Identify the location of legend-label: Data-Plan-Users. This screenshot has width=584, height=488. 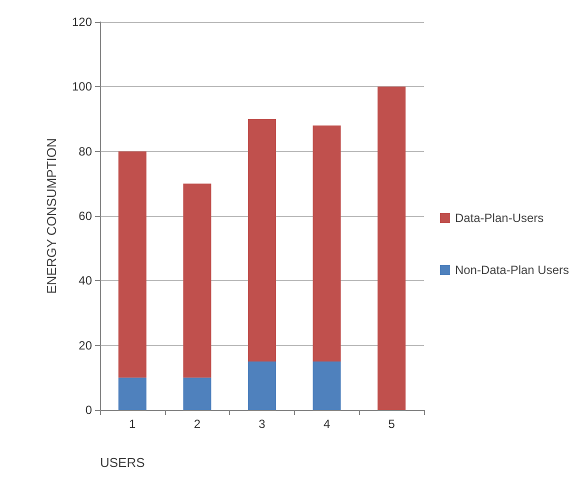
(499, 218).